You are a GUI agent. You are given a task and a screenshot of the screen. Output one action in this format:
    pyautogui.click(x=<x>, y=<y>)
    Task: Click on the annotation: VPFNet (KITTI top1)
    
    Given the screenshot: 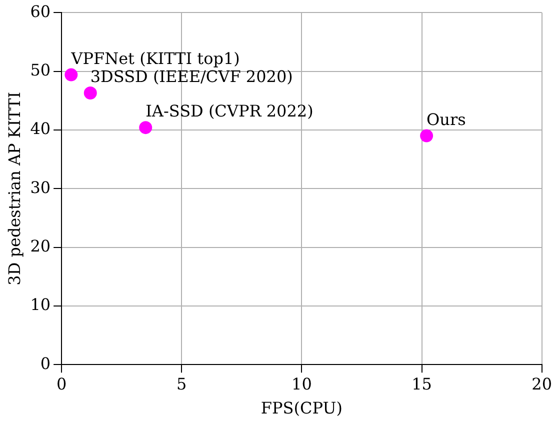 What is the action you would take?
    pyautogui.click(x=155, y=58)
    